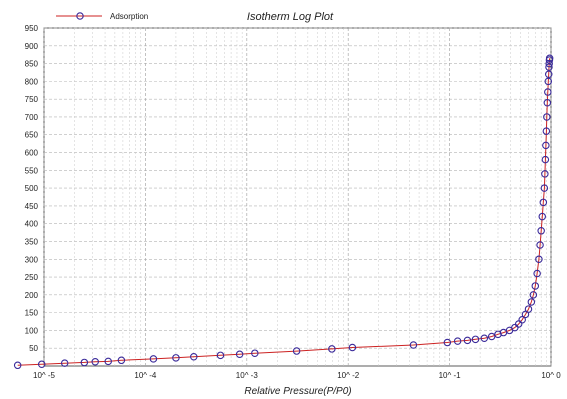 This screenshot has width=567, height=399. What do you see at coordinates (32, 330) in the screenshot?
I see `y-tick-label: 100` at bounding box center [32, 330].